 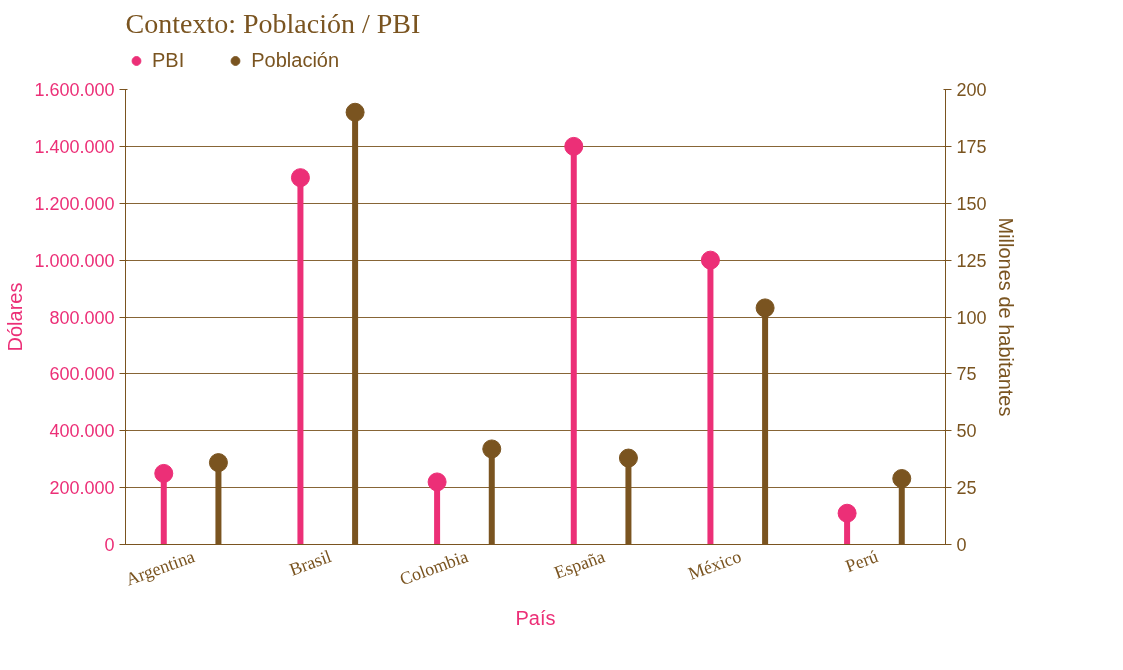 I want to click on y-tick-label: 1.600.000, so click(x=74, y=90).